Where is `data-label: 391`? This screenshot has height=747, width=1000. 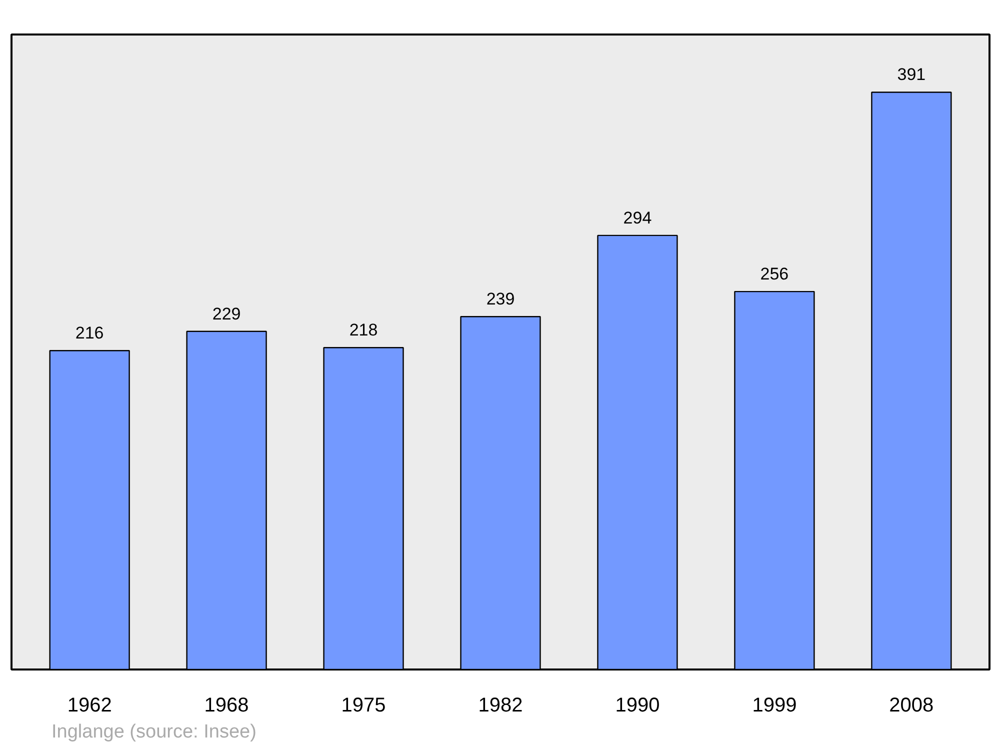 data-label: 391 is located at coordinates (911, 74).